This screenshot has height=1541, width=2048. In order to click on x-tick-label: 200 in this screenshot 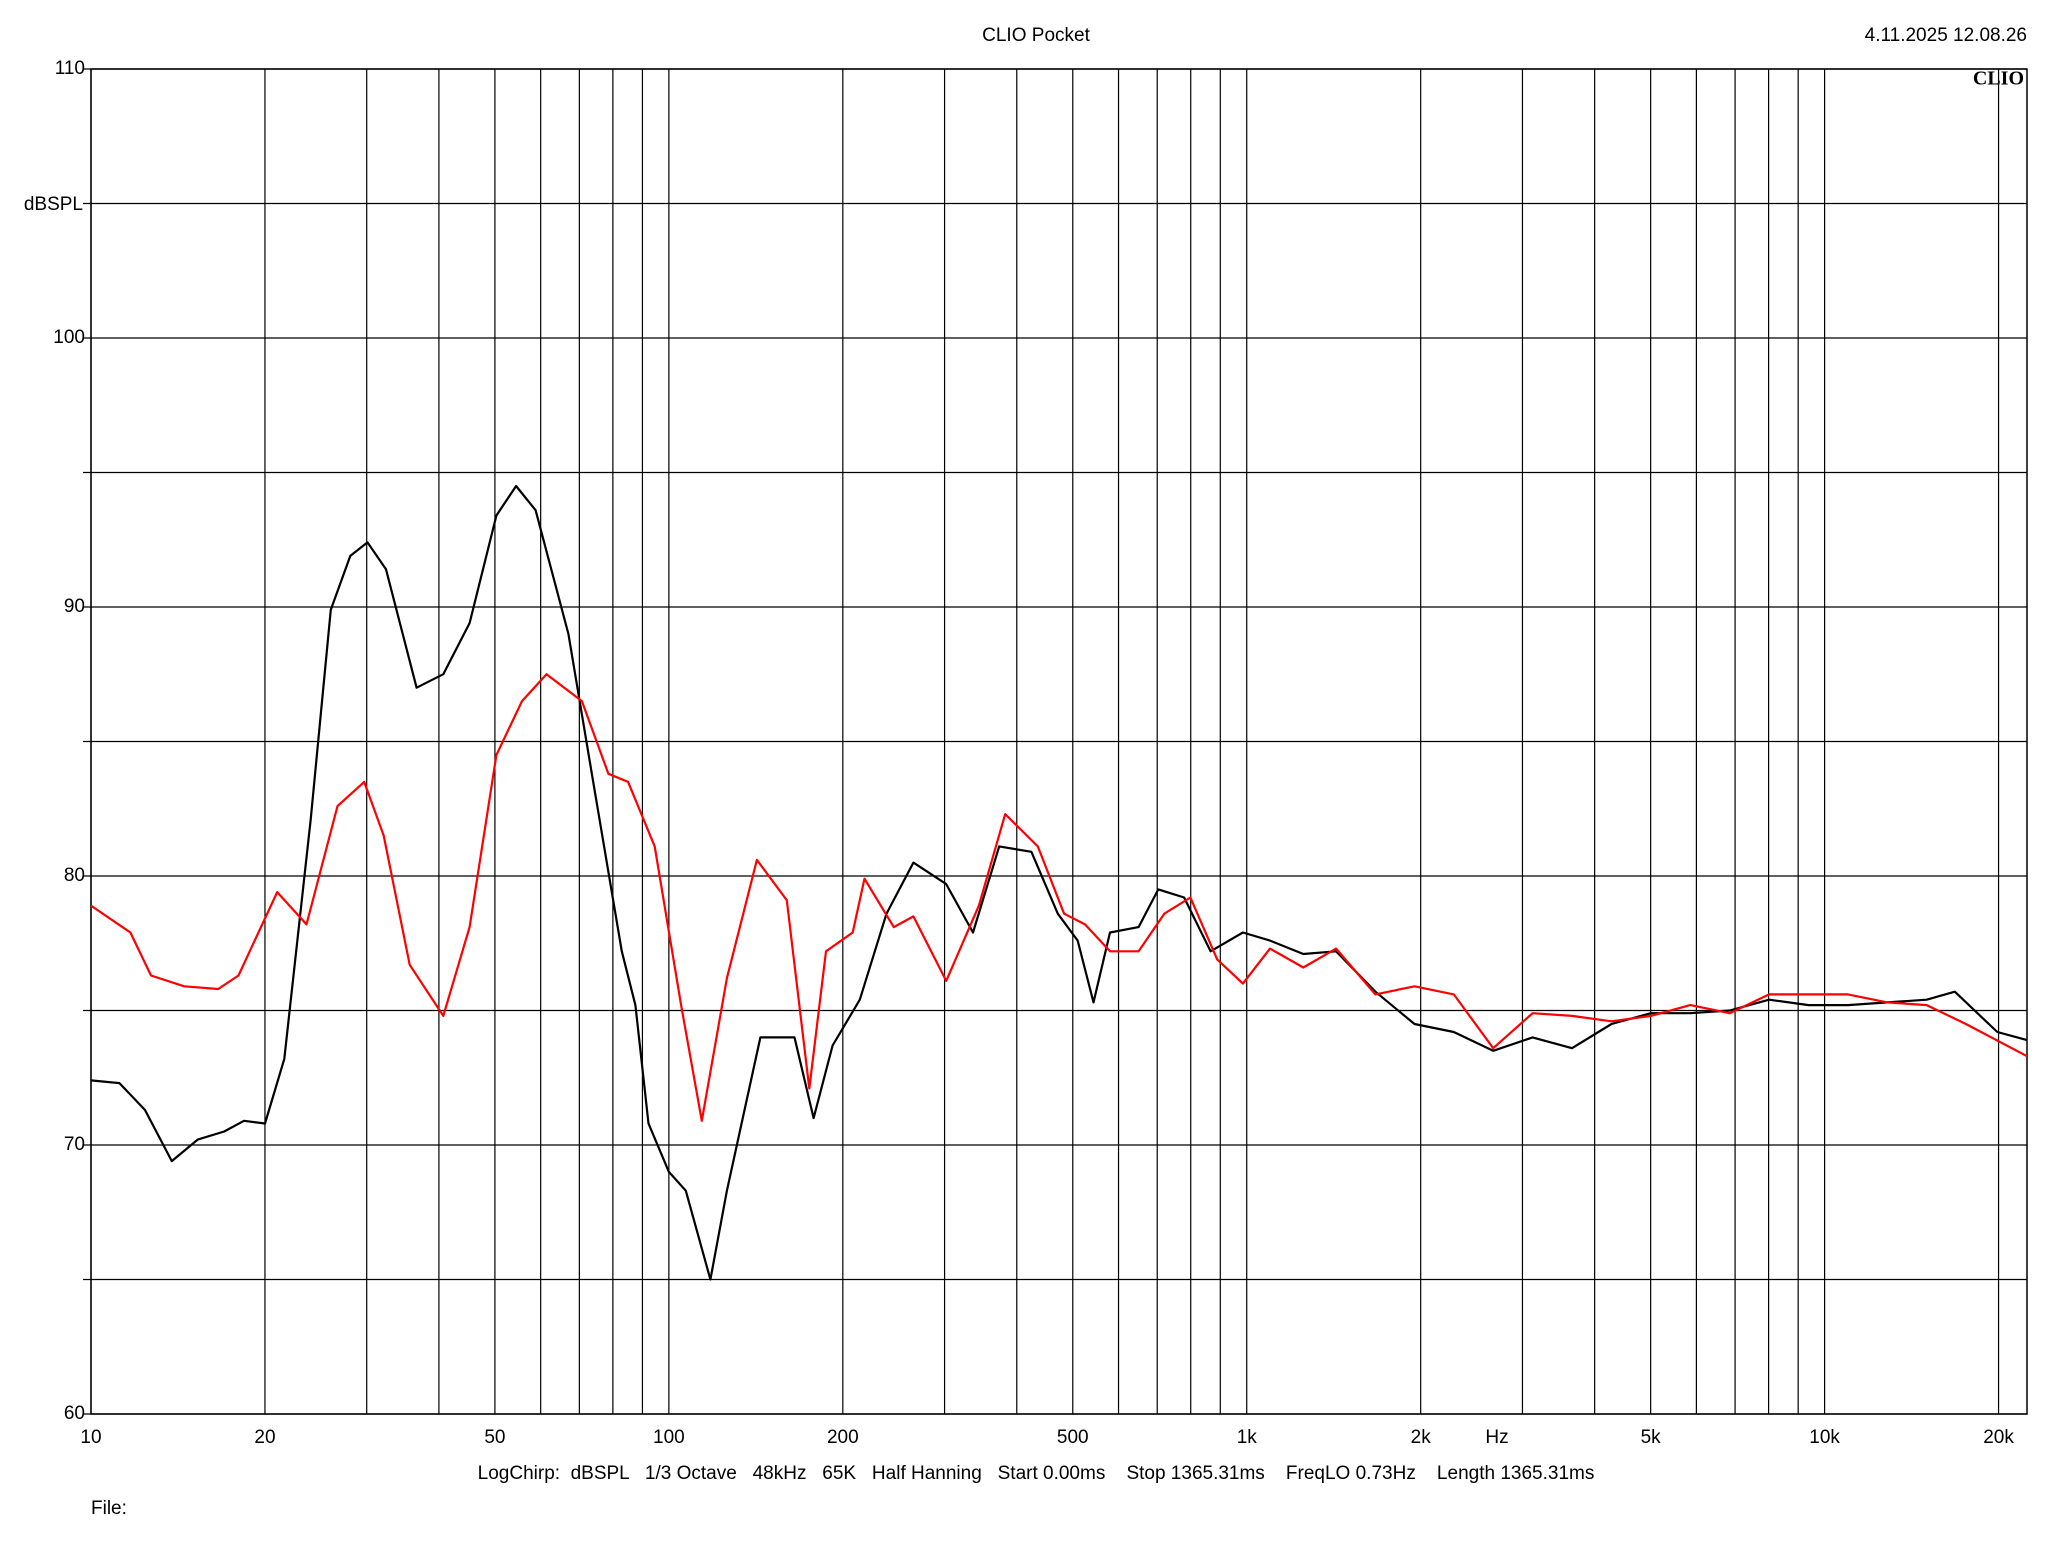, I will do `click(843, 1437)`.